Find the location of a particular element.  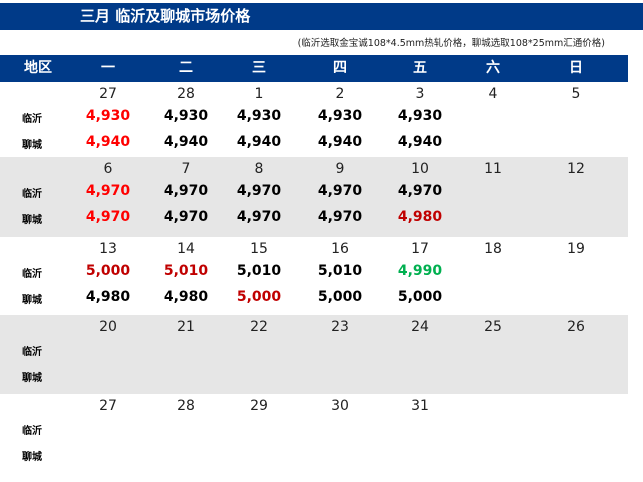

day-number: 8 is located at coordinates (259, 169).